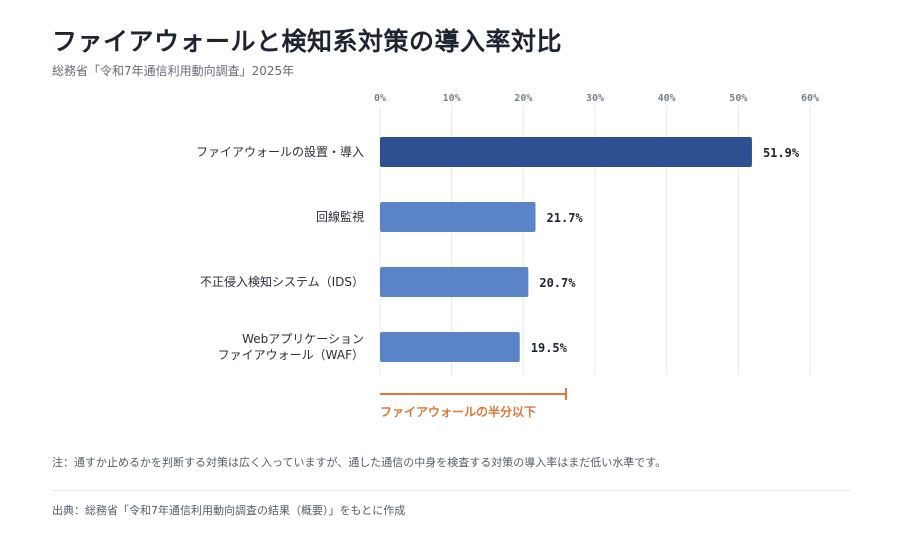  What do you see at coordinates (229, 510) in the screenshot?
I see `chart-source: 出典：総務省「令和7年通信利用動向調査の結果（概要）」をもとに作成` at bounding box center [229, 510].